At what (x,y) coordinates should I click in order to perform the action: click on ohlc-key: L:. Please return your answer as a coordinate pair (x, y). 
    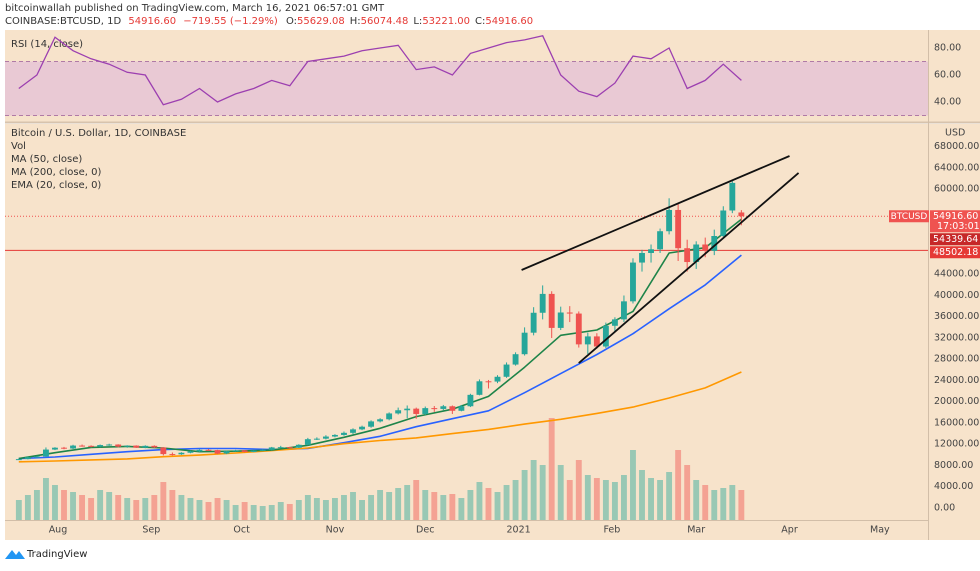
    Looking at the image, I should click on (417, 21).